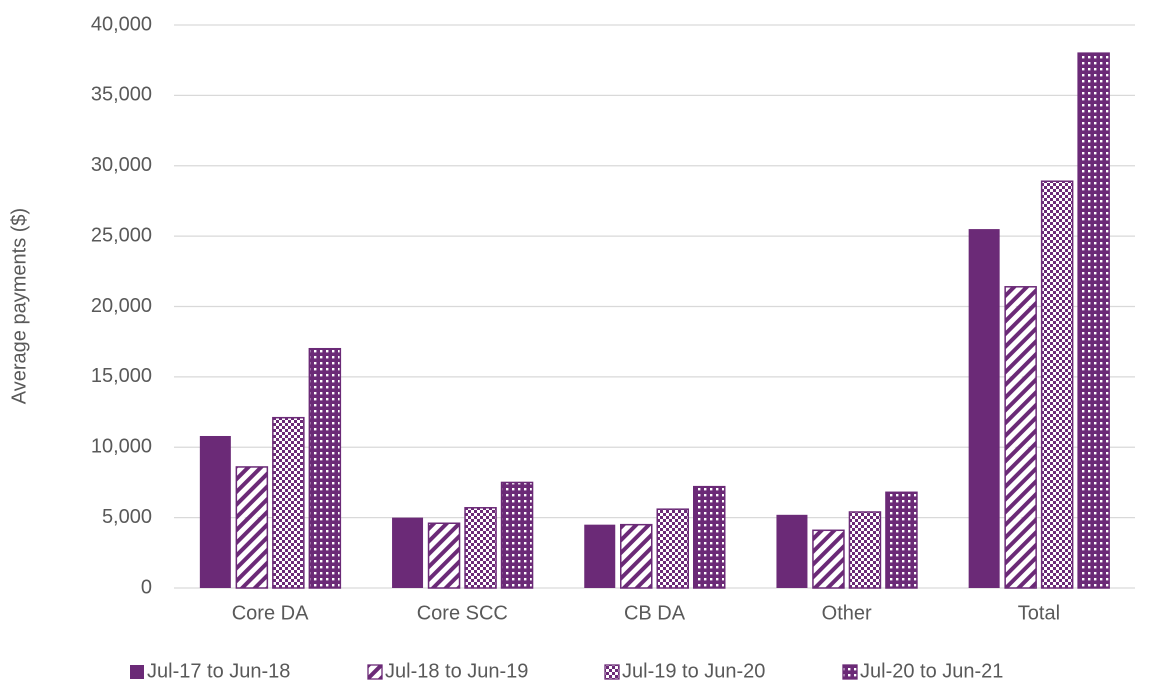 Image resolution: width=1151 pixels, height=686 pixels. I want to click on x-tick-label: Core DA, so click(270, 613).